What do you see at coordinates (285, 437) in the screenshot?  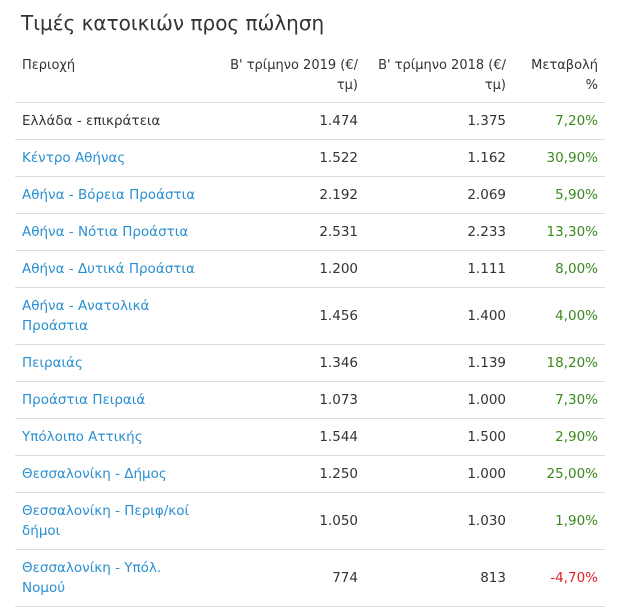 I see `price-cell: 1.544` at bounding box center [285, 437].